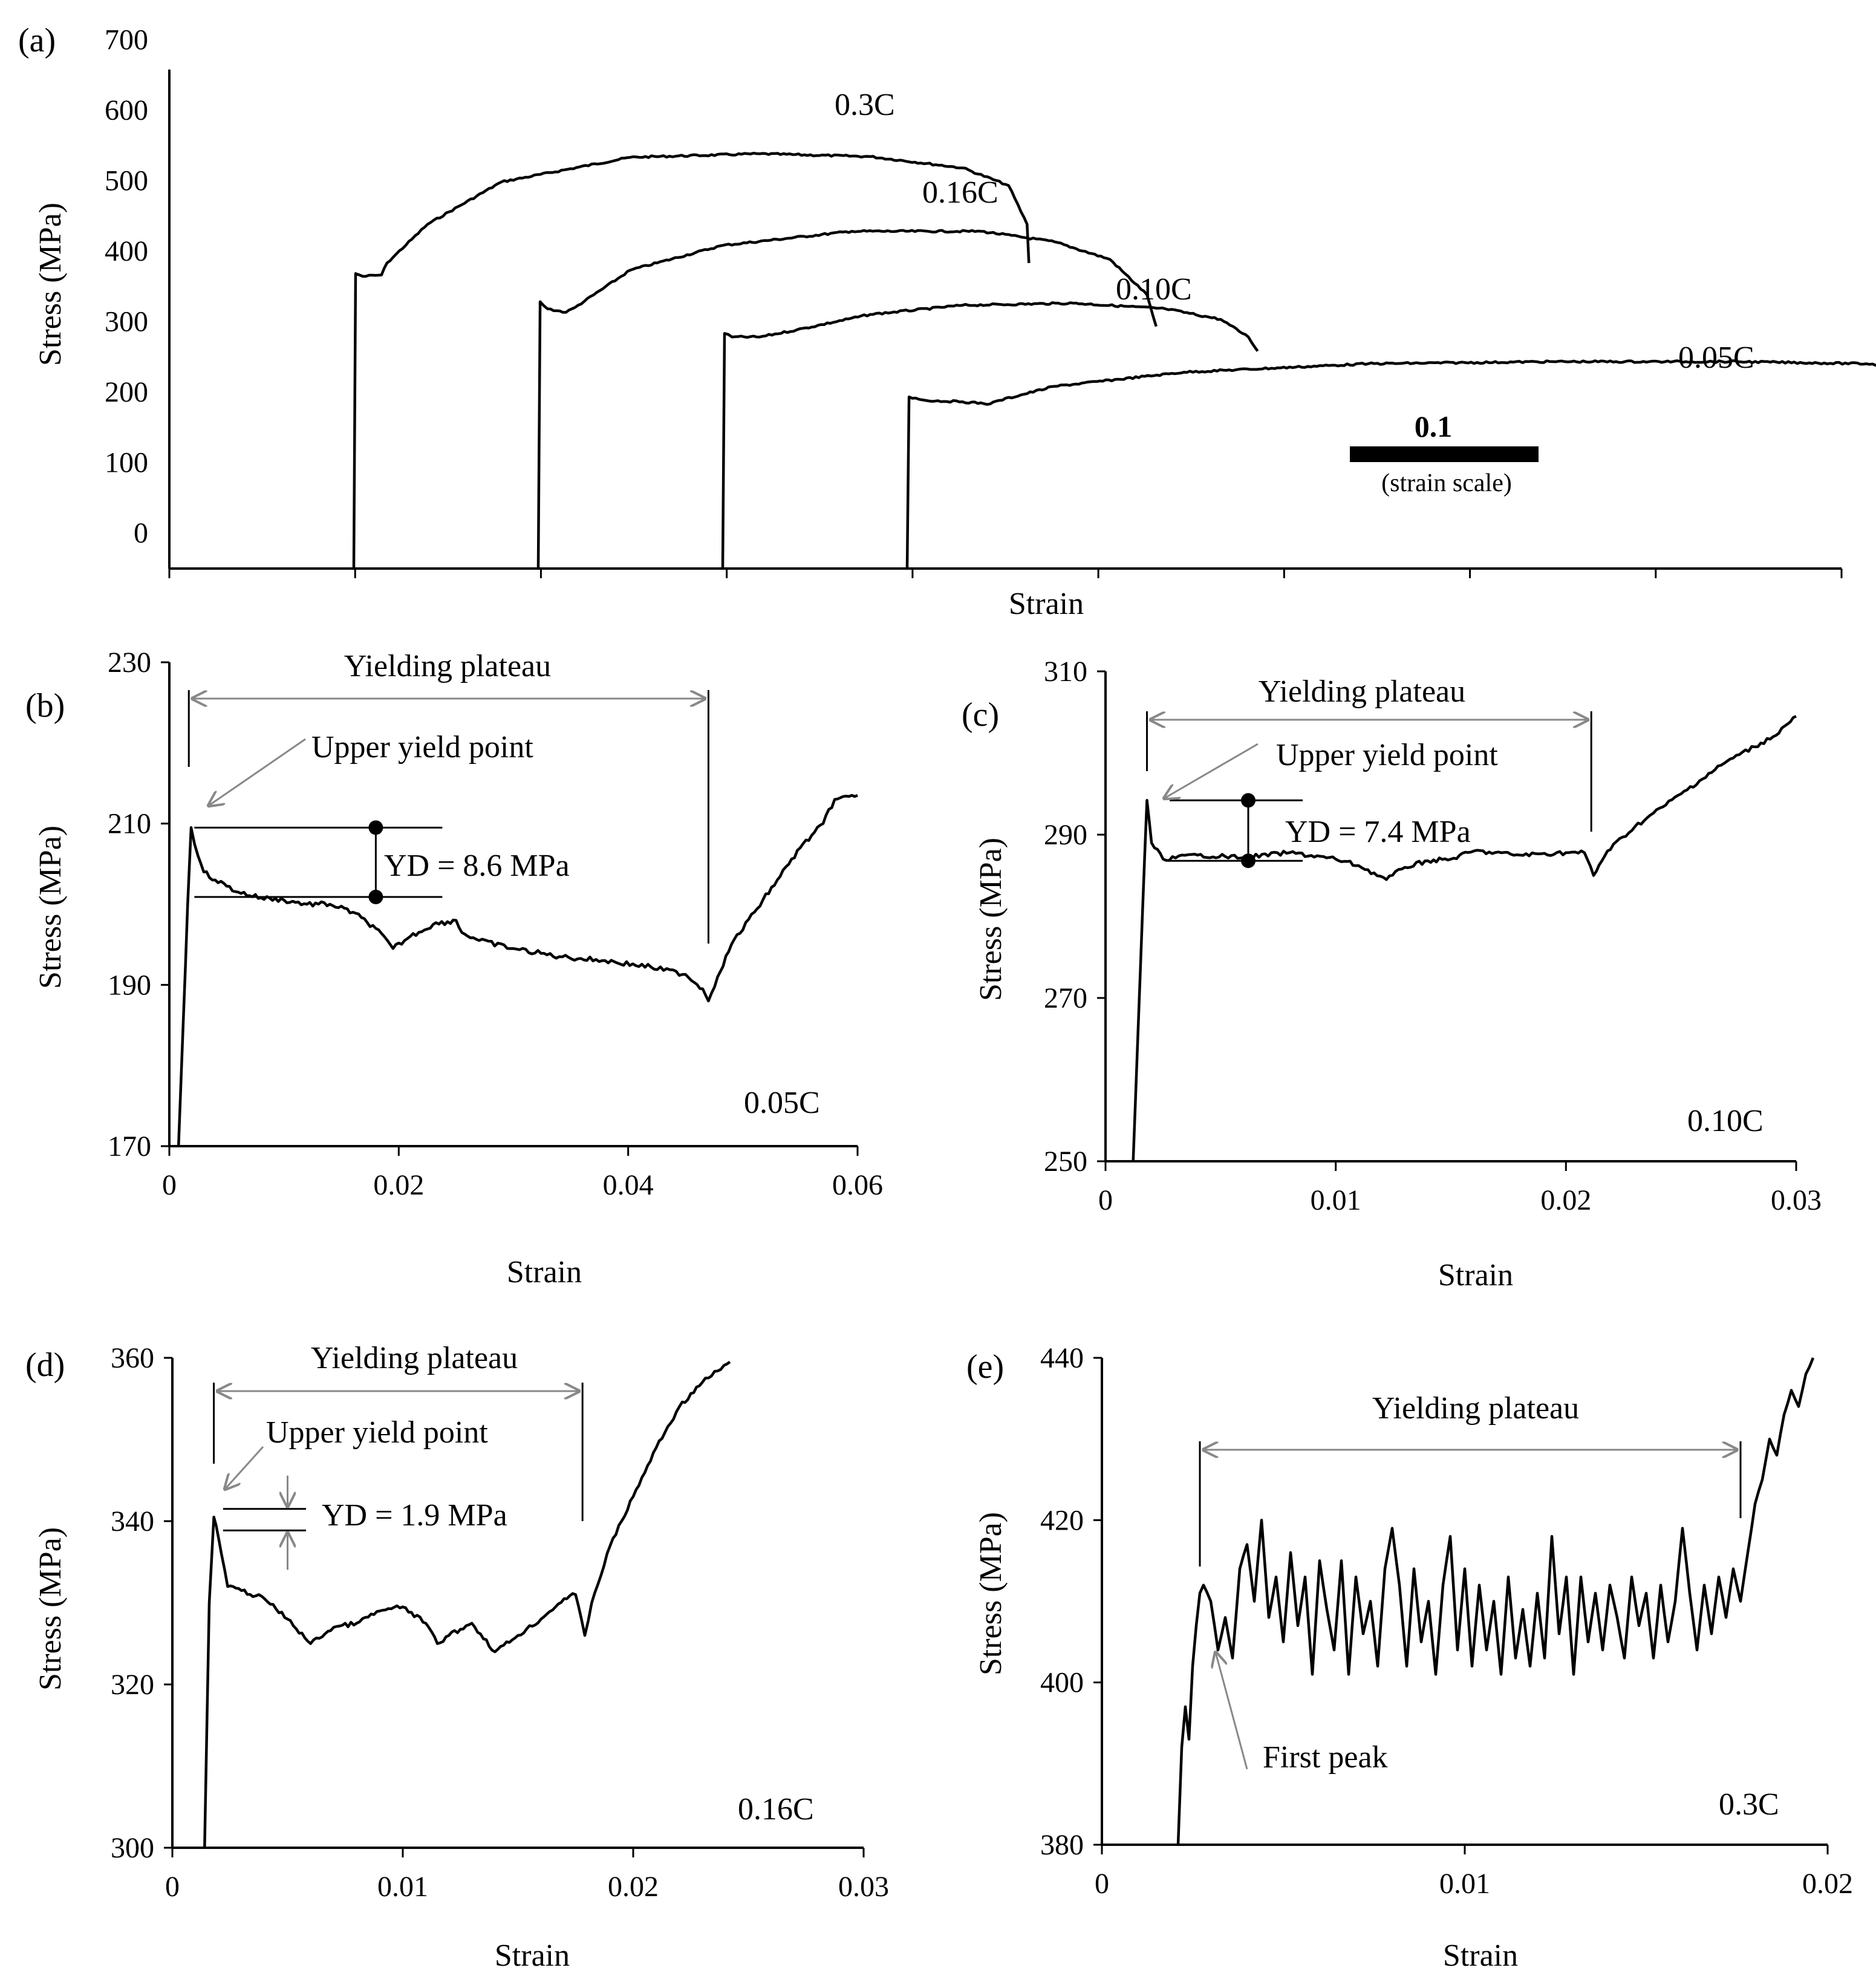  I want to click on panel-c-curve, so click(1464, 938).